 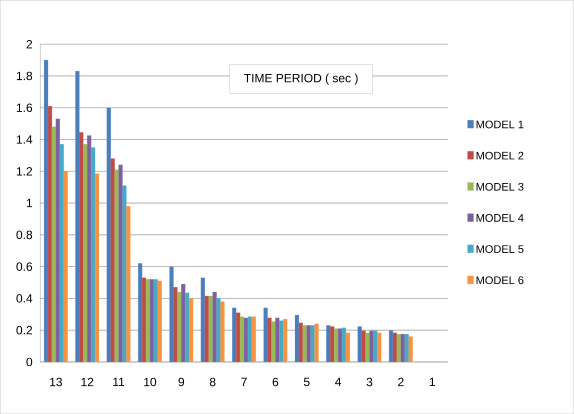 What do you see at coordinates (24, 266) in the screenshot?
I see `y-tick-label: 0.6` at bounding box center [24, 266].